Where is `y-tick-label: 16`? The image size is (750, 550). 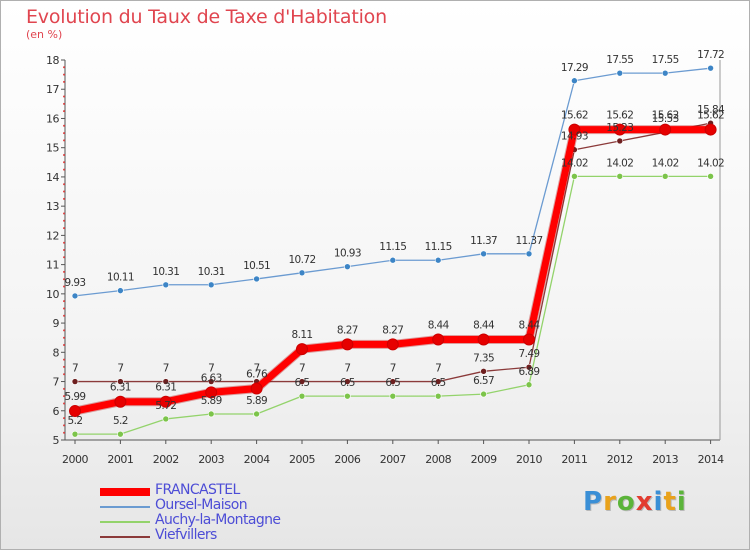
y-tick-label: 16 is located at coordinates (52, 118).